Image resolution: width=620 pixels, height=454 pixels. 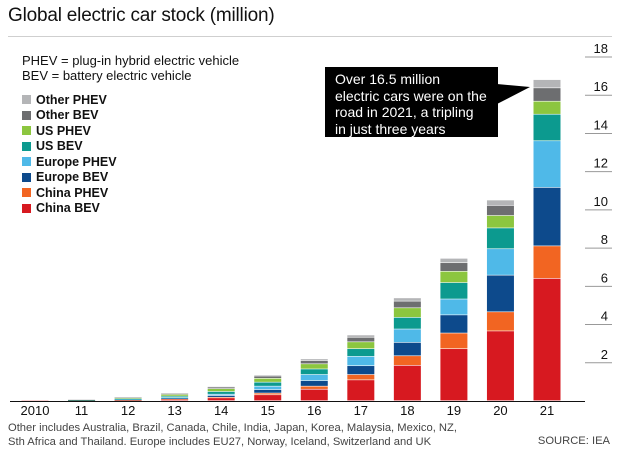 I want to click on legend-item: China PHEV, so click(x=69, y=193).